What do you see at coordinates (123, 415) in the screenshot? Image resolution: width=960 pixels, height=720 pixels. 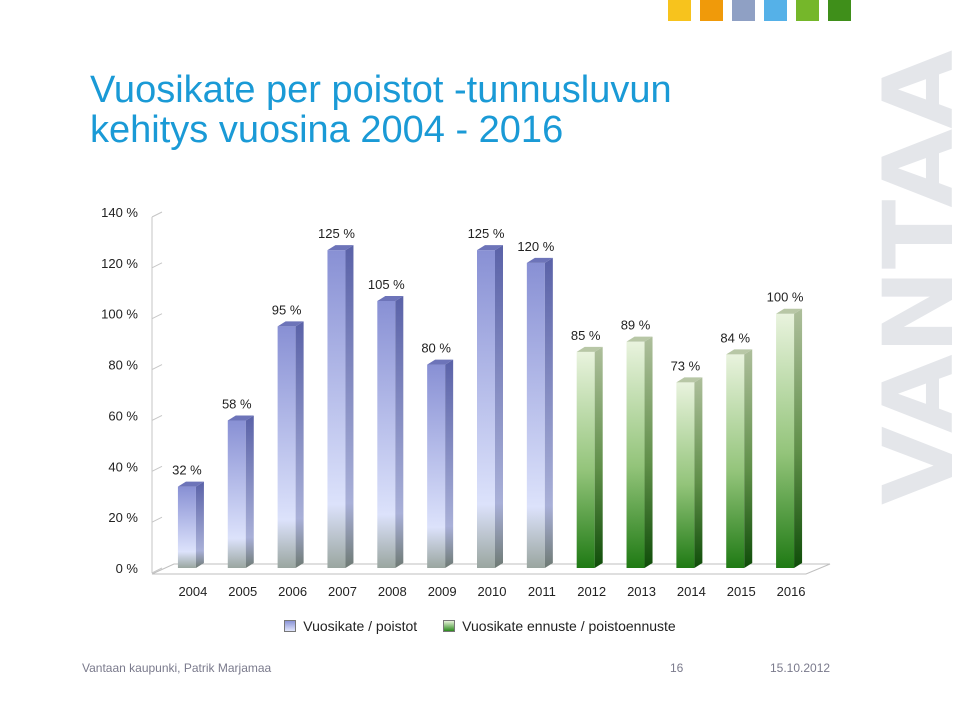 I see `y-tick-label: 60 %` at bounding box center [123, 415].